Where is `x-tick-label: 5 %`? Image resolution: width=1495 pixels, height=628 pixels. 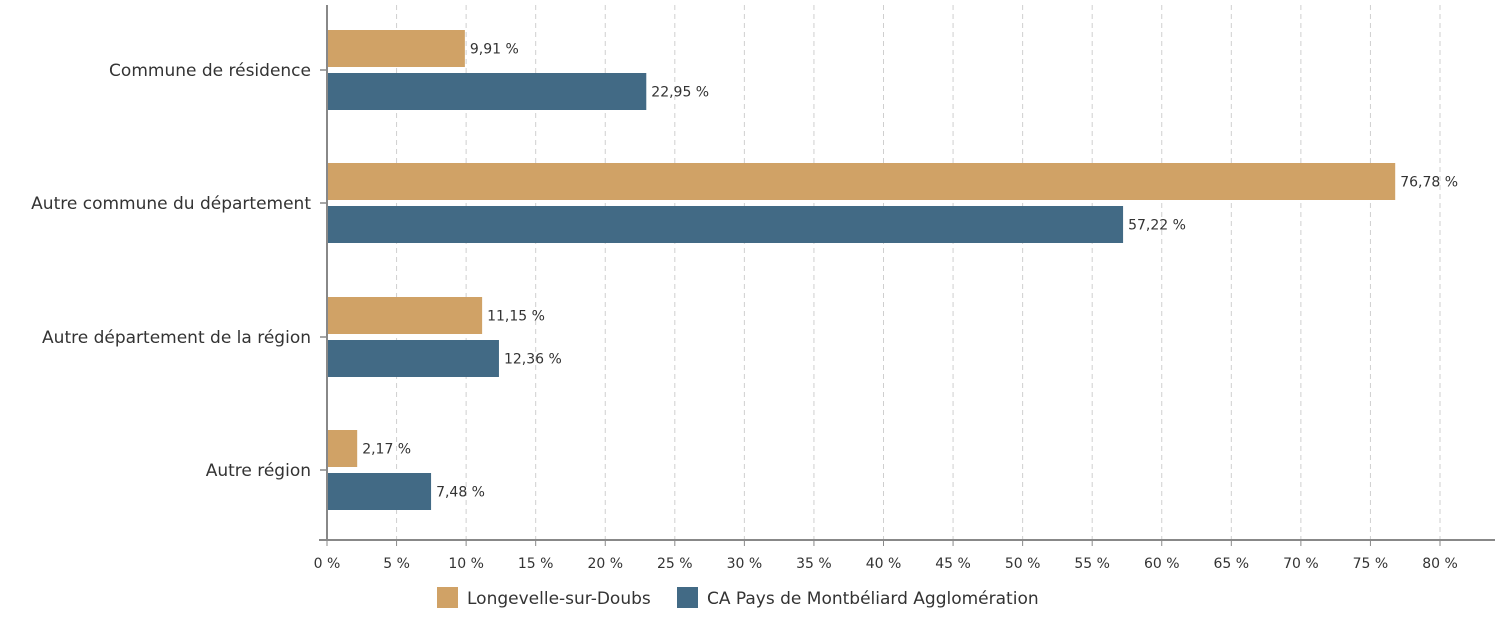 x-tick-label: 5 % is located at coordinates (396, 564).